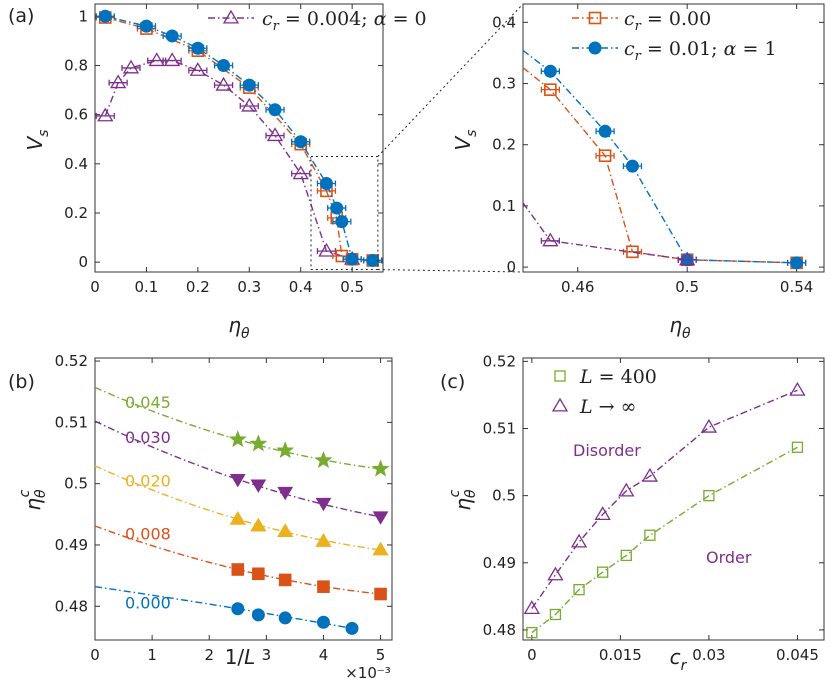 This screenshot has width=830, height=692. I want to click on x-tick-label: 0.4, so click(301, 287).